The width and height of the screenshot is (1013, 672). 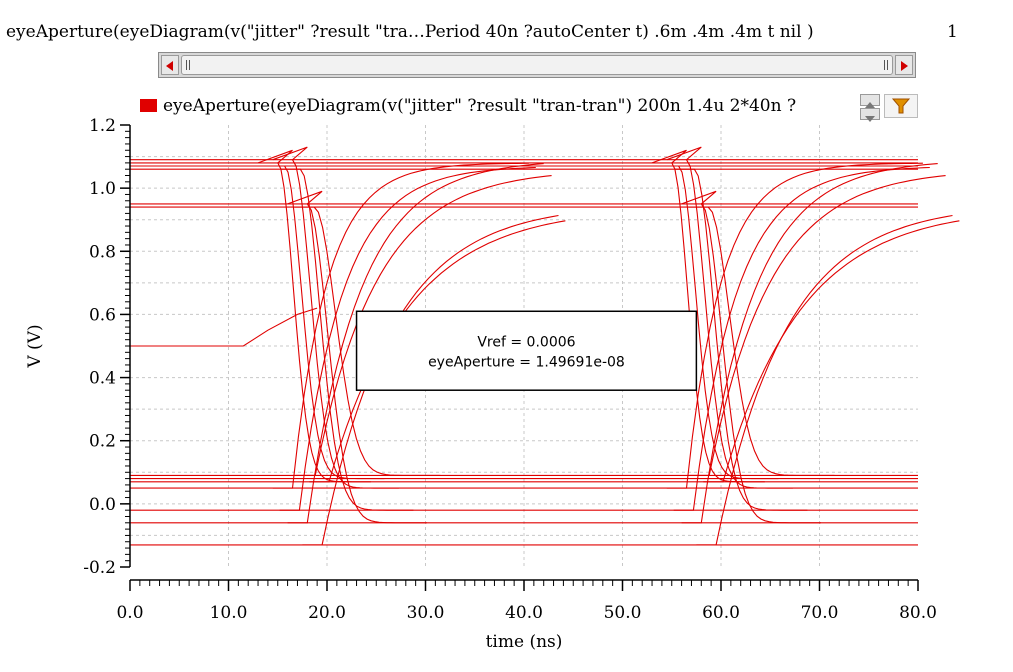 What do you see at coordinates (35, 346) in the screenshot?
I see `y-axis-label: V (V)` at bounding box center [35, 346].